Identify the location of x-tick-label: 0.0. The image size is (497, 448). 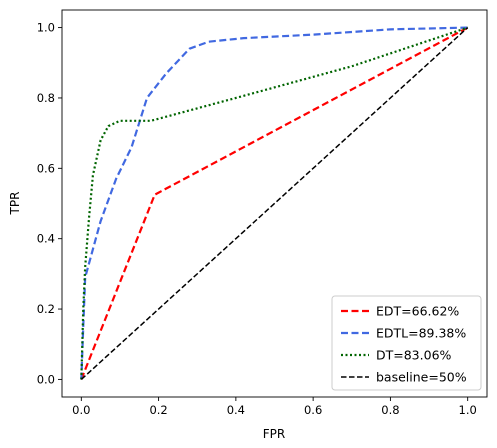
(81, 410).